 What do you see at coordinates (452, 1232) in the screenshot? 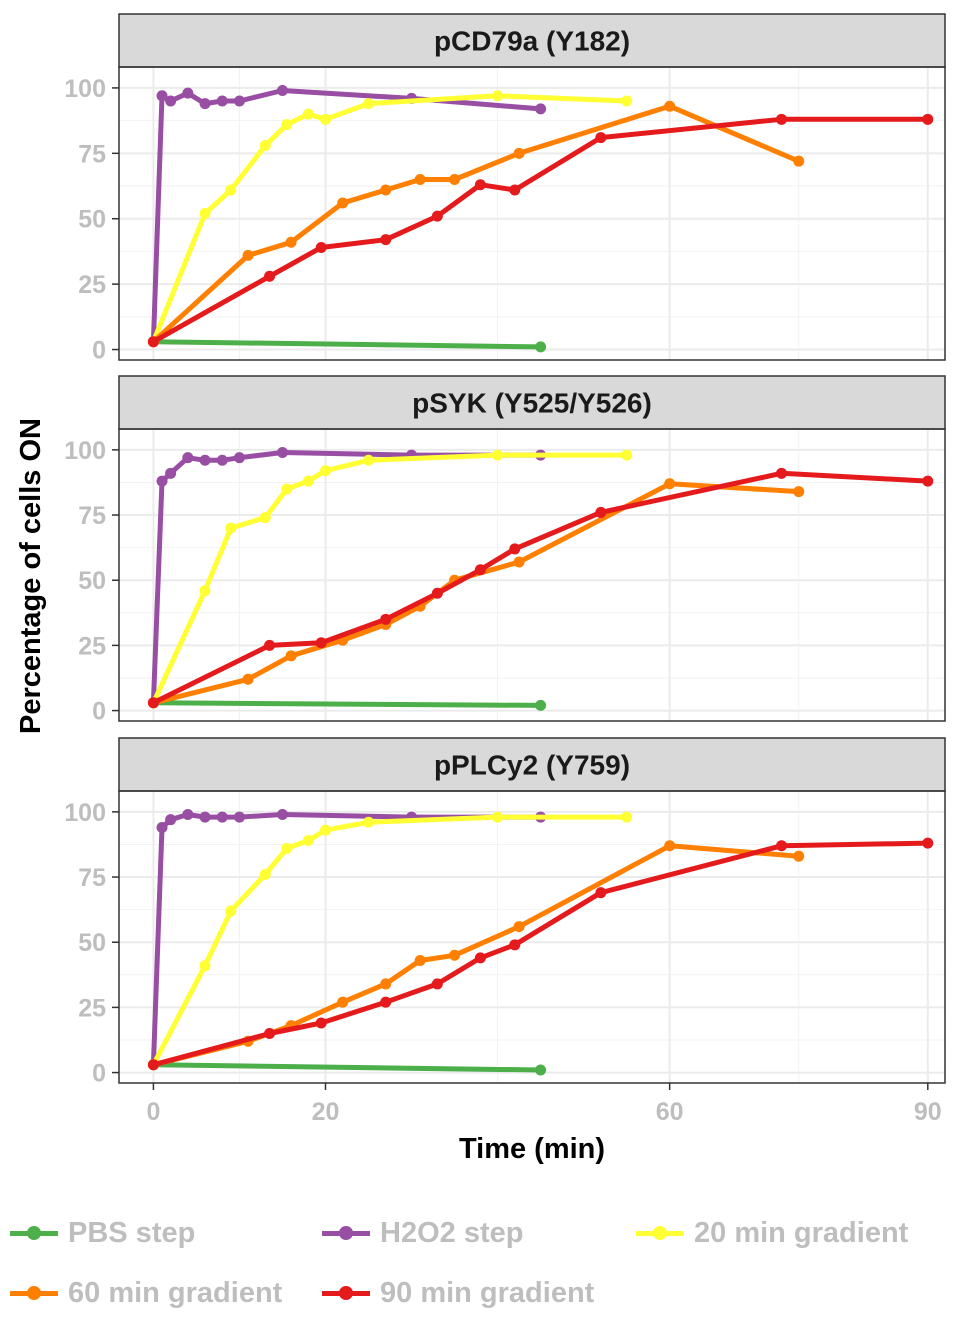
I see `legend-label: H2O2 step` at bounding box center [452, 1232].